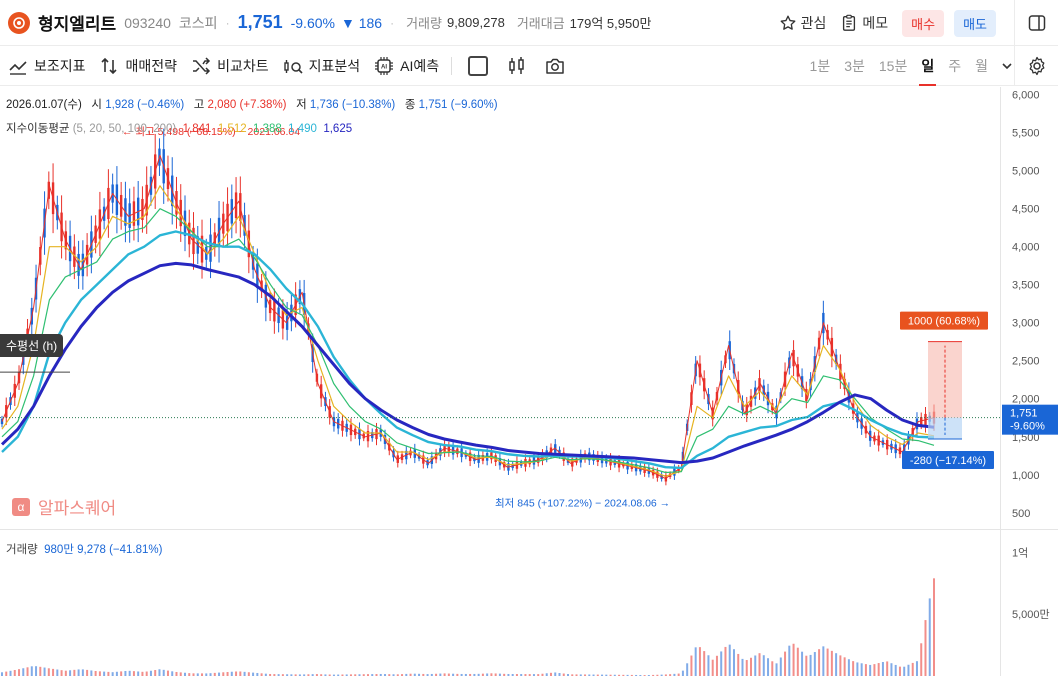 This screenshot has width=1058, height=676. I want to click on volume-info: 거래량 980만 9,278 (−41.81%), so click(84, 549).